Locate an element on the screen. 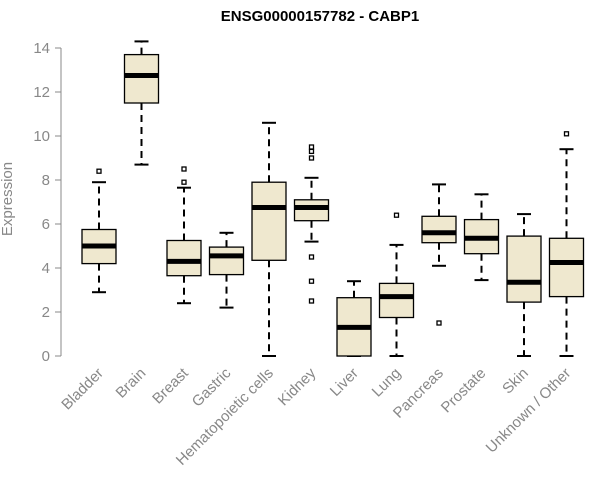  y-axis-title: Expression is located at coordinates (8, 199).